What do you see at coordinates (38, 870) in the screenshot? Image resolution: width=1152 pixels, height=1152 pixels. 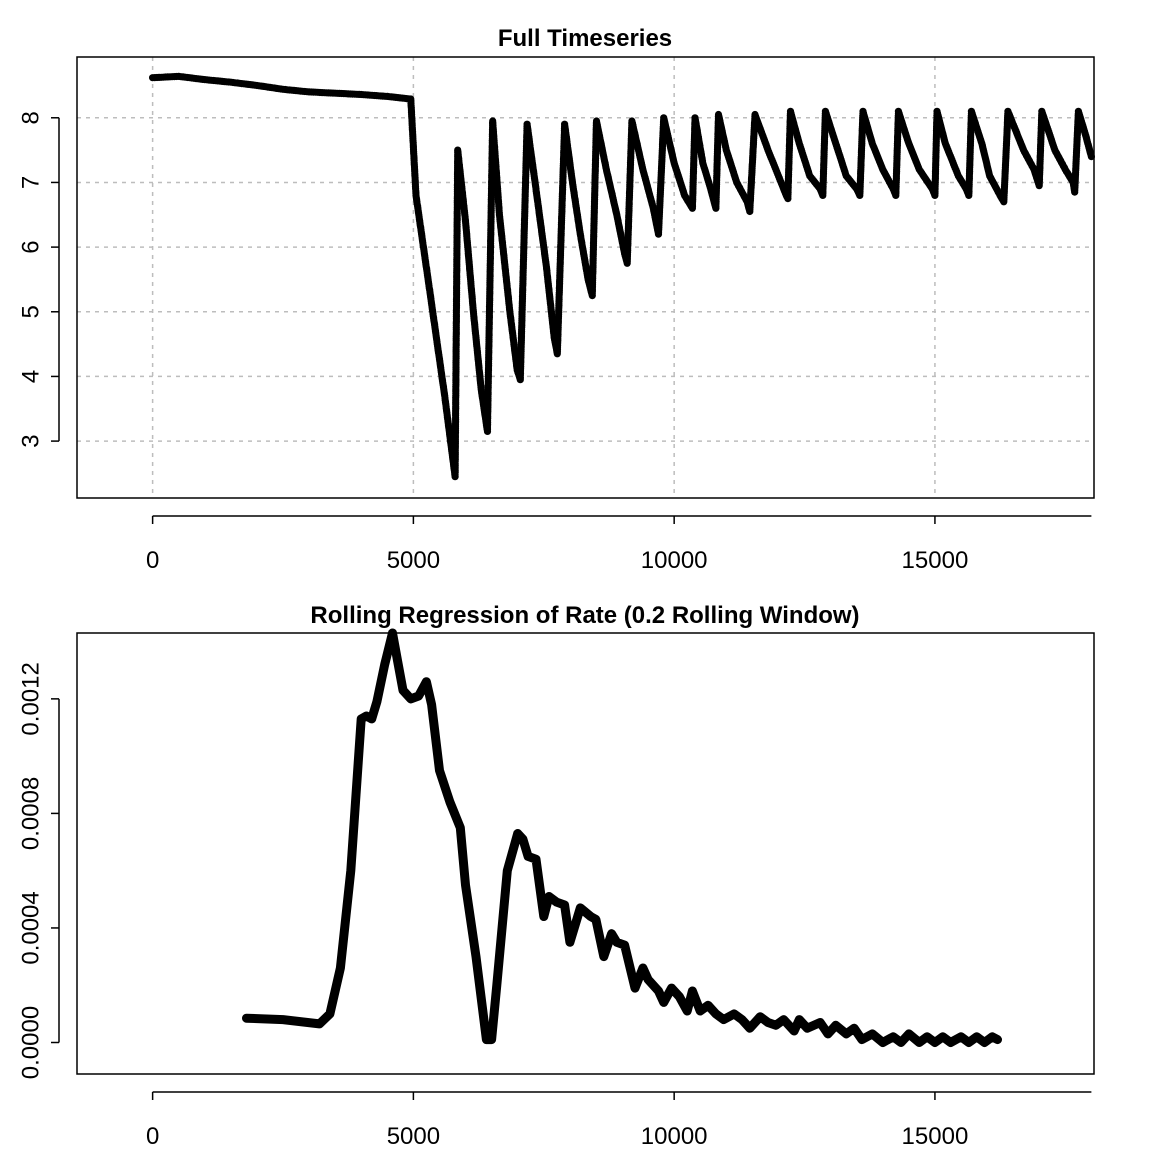 I see `y-axis: 0.0000 0.0004 0.0008 0.0012` at bounding box center [38, 870].